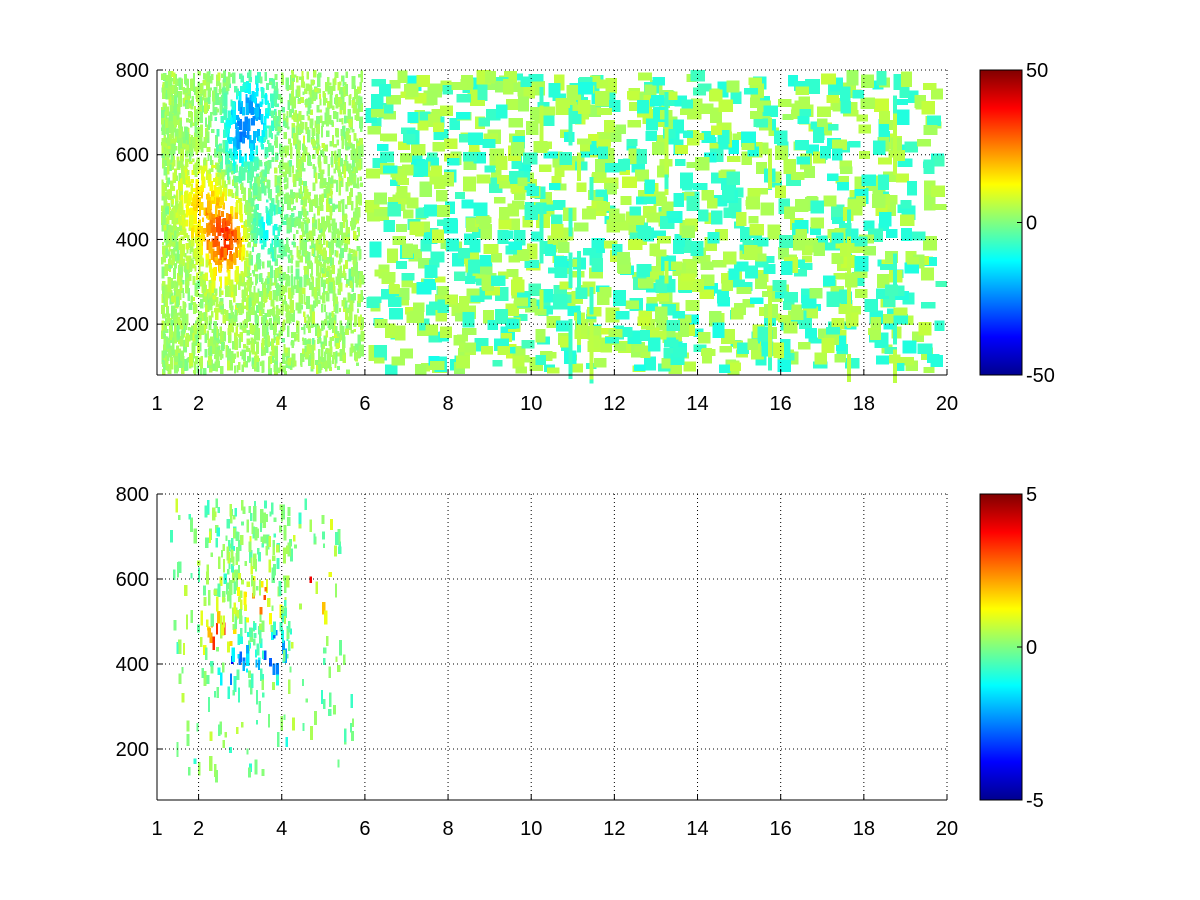 This screenshot has width=1200, height=900. Describe the element at coordinates (132, 495) in the screenshot. I see `y-tick-label: 800` at that location.